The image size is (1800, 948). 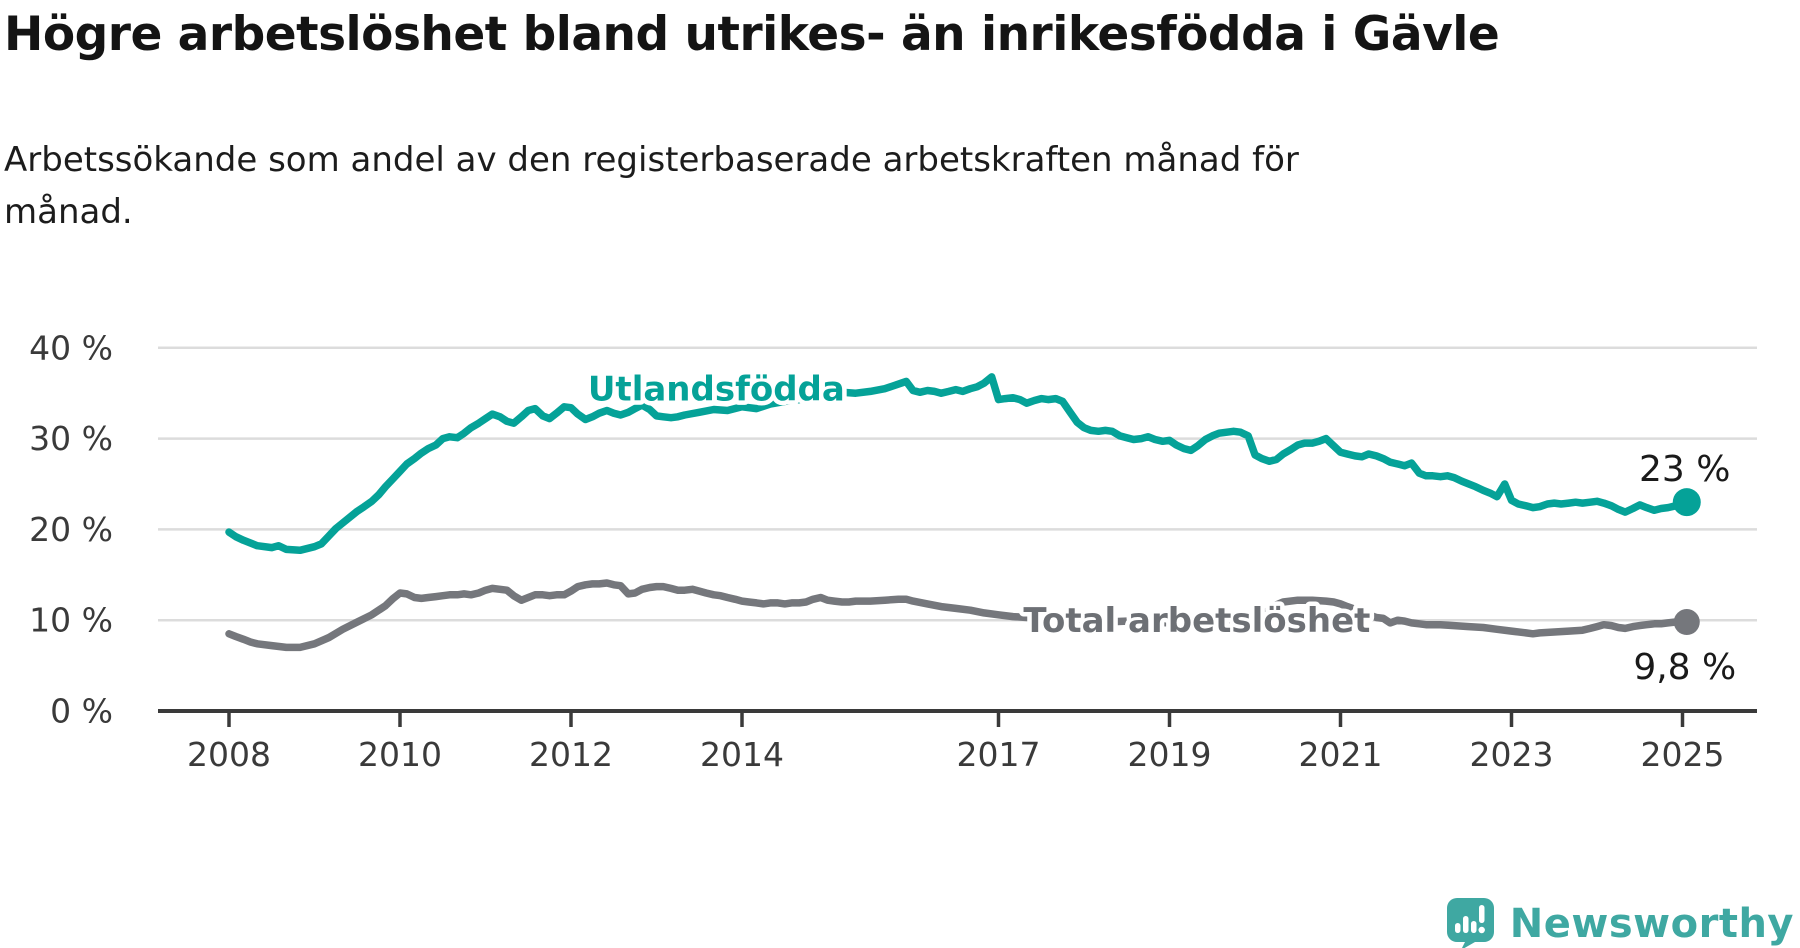 I want to click on series-label-total: Total arbetslöshet, so click(x=1196, y=621).